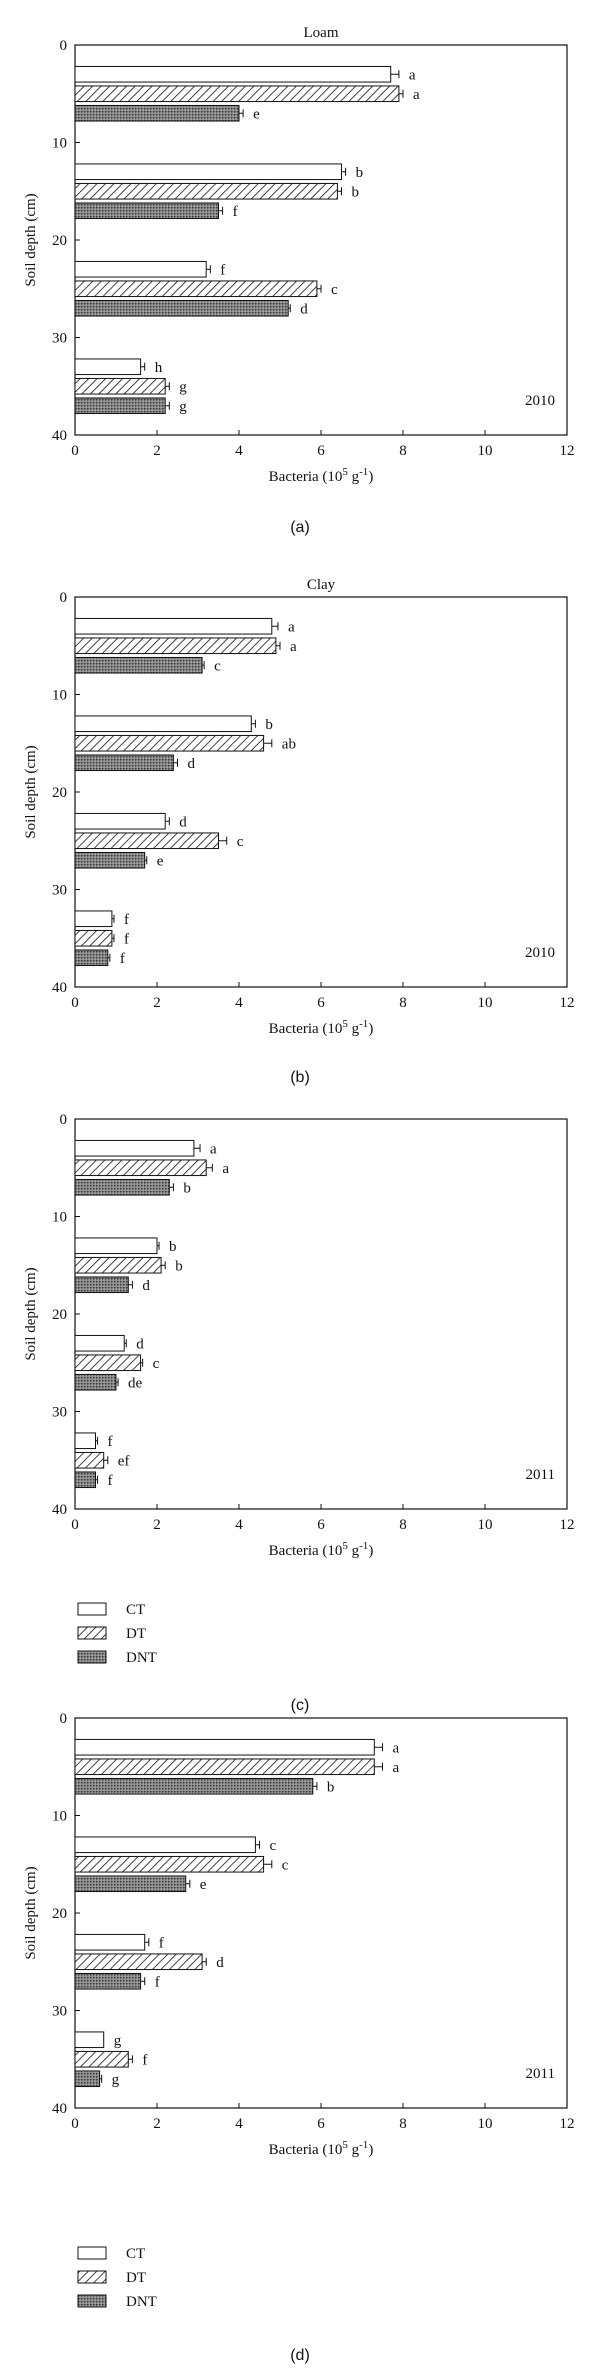 This screenshot has width=600, height=2373. Describe the element at coordinates (136, 1634) in the screenshot. I see `legend-label-dt: DT` at that location.